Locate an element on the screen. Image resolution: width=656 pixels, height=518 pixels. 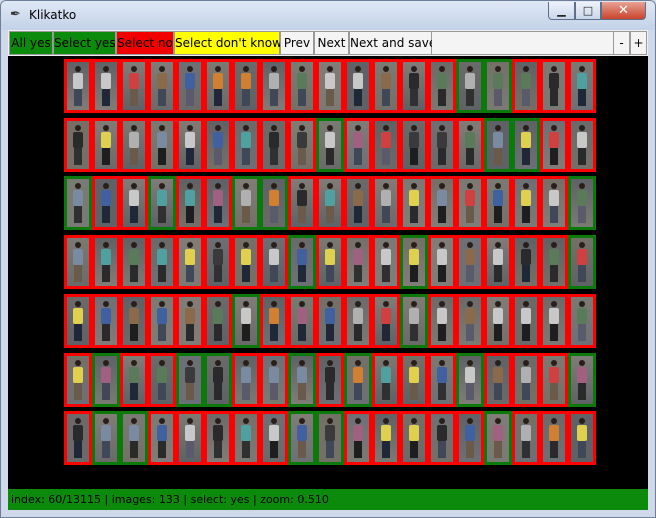
zoom-out-button: - is located at coordinates (621, 43).